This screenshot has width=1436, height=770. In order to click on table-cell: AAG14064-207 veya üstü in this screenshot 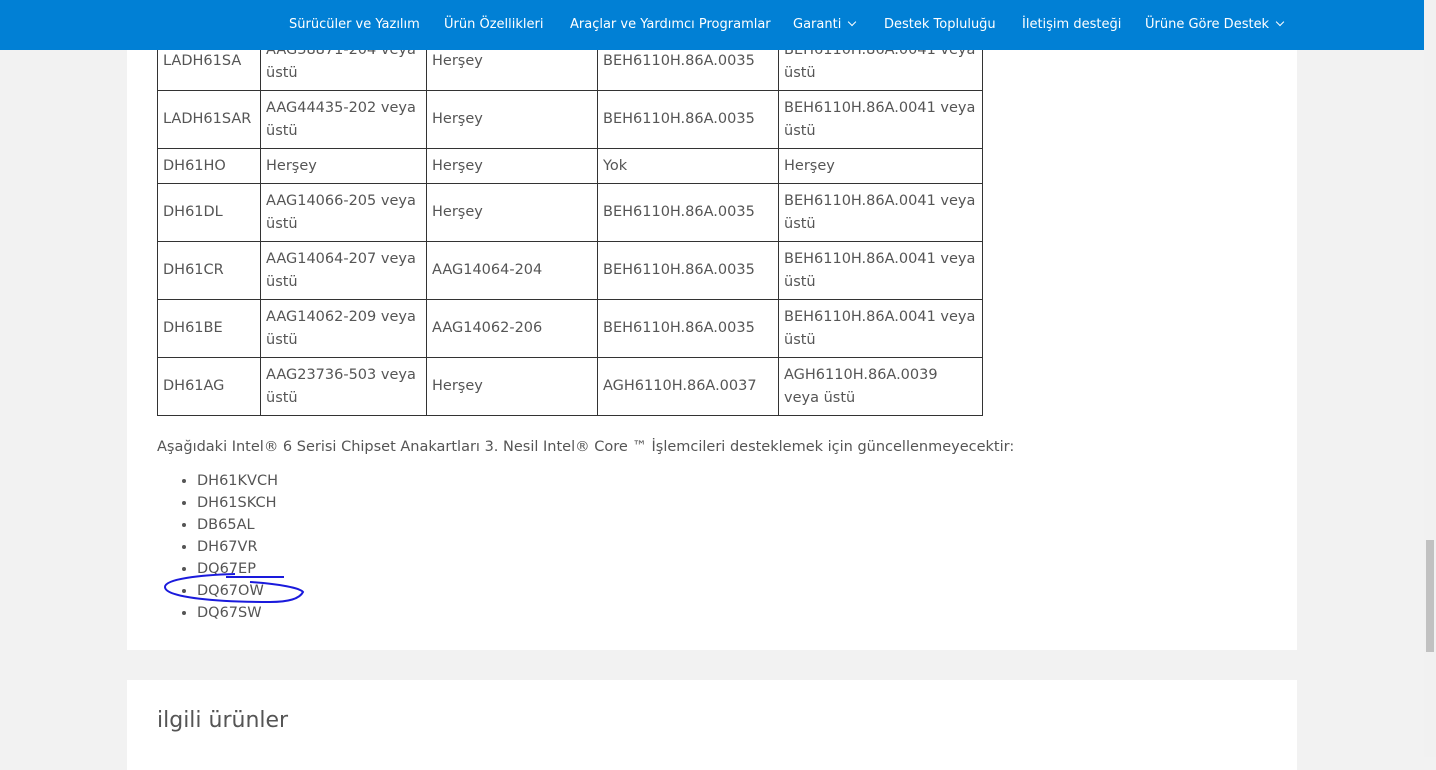, I will do `click(343, 270)`.